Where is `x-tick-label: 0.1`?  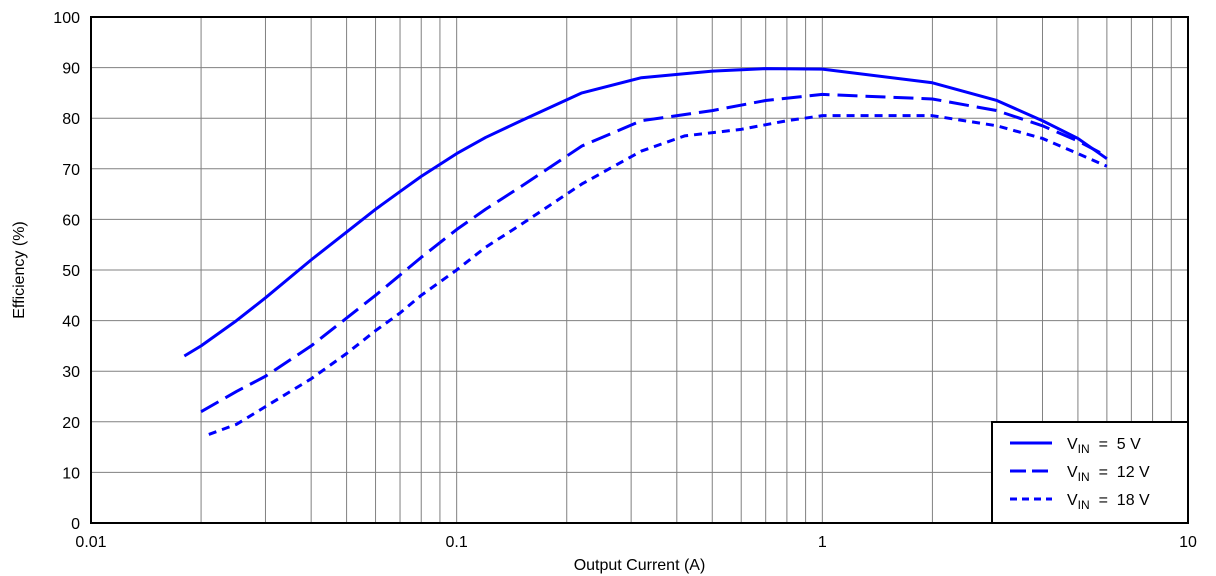
x-tick-label: 0.1 is located at coordinates (457, 542).